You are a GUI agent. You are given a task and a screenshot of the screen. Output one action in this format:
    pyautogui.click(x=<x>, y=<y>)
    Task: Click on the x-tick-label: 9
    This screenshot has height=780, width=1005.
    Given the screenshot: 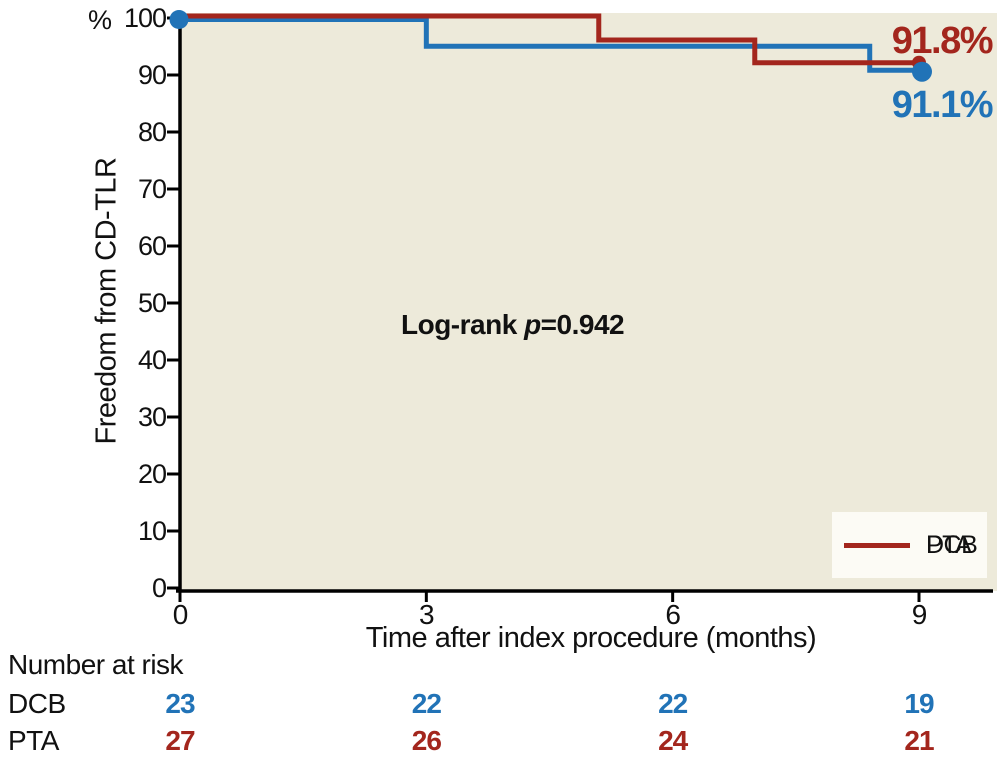 What is the action you would take?
    pyautogui.click(x=919, y=614)
    